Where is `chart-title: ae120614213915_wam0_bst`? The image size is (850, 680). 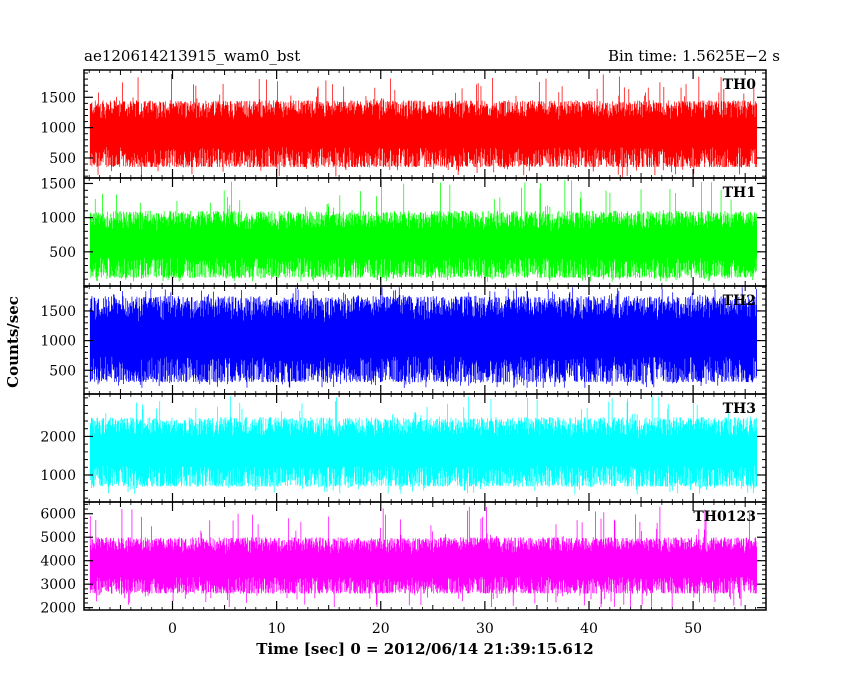
chart-title: ae120614213915_wam0_bst is located at coordinates (192, 56).